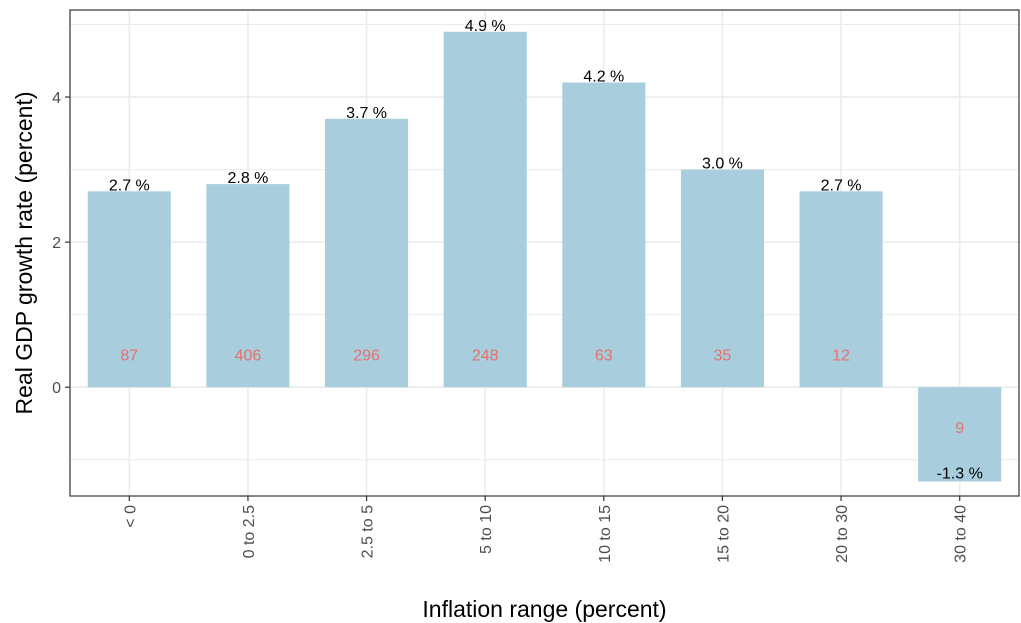 Image resolution: width=1021 pixels, height=623 pixels. I want to click on bar-value-label: 3.0 %, so click(722, 164).